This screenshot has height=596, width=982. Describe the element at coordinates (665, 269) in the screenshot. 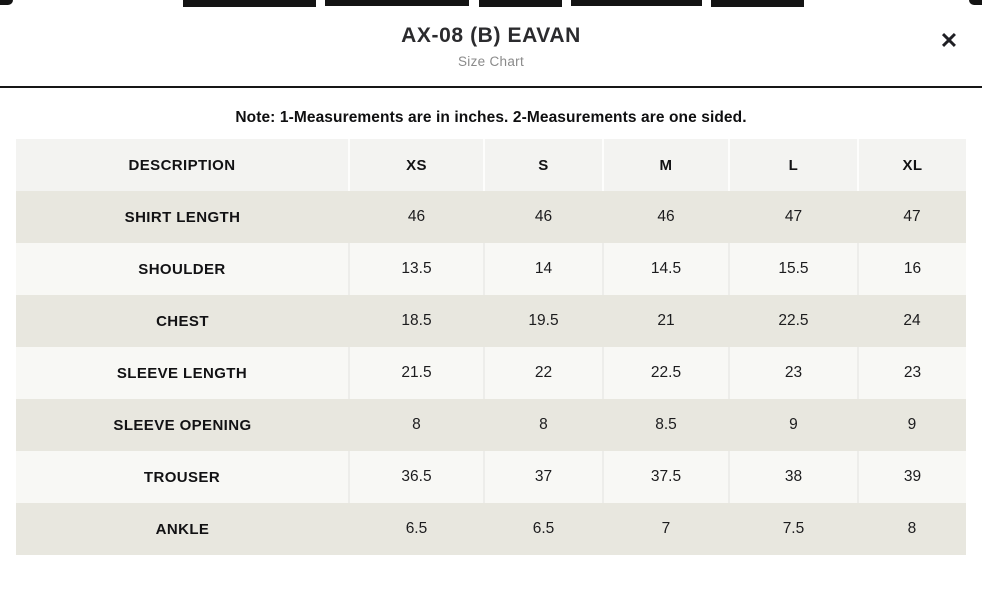

I see `cell-value: 14.5` at that location.